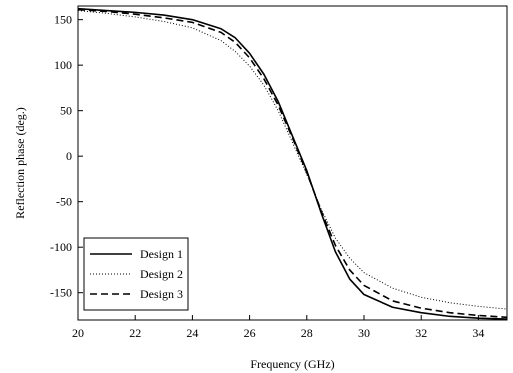 The image size is (513, 373). I want to click on legend: Design 1 Design 2 Design 3, so click(136, 274).